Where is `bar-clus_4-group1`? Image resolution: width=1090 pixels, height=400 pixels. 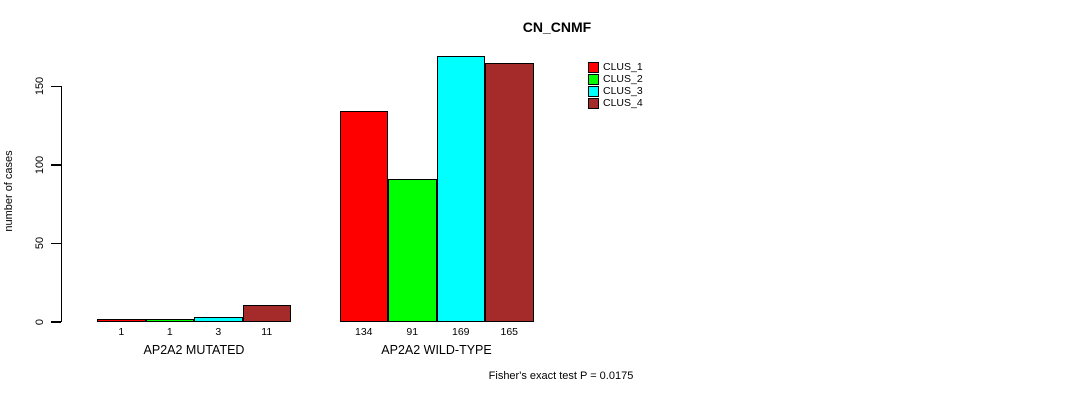 bar-clus_4-group1 is located at coordinates (266, 313).